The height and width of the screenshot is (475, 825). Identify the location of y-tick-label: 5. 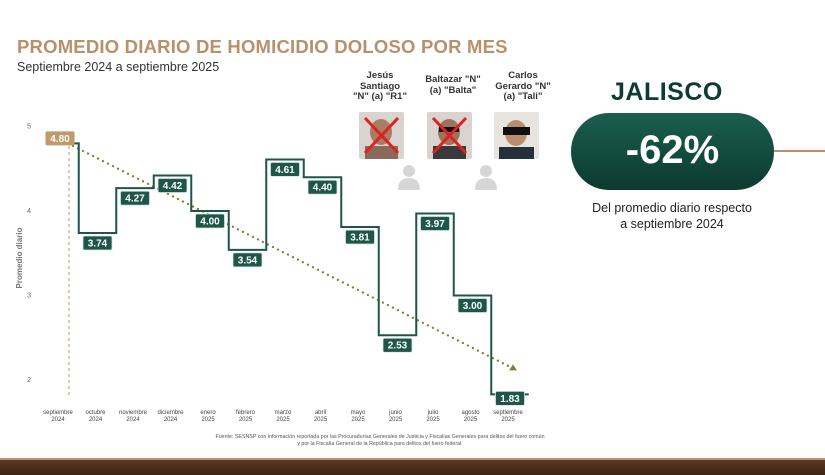
(29, 127).